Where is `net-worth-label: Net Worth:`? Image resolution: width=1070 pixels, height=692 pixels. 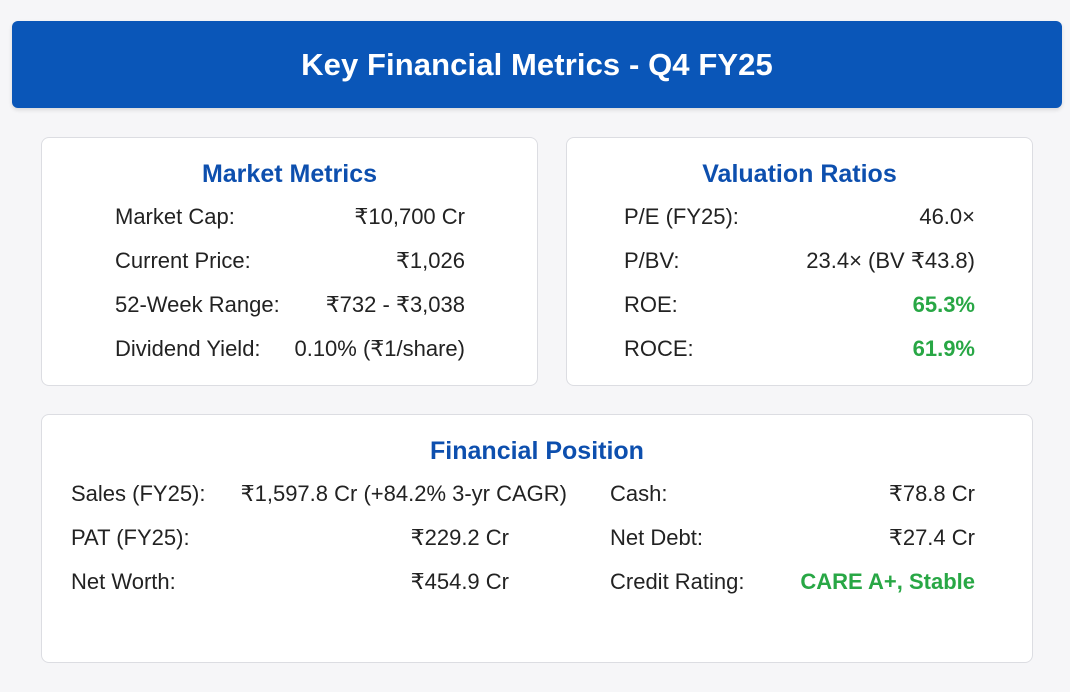 net-worth-label: Net Worth: is located at coordinates (123, 581).